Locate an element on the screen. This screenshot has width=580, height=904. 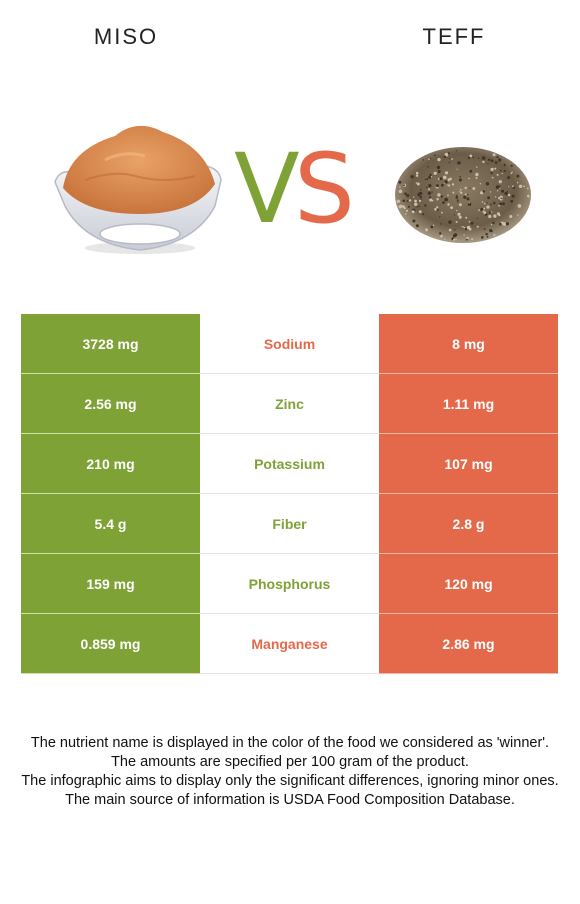
left-food-amount: 5.4 g is located at coordinates (110, 524).